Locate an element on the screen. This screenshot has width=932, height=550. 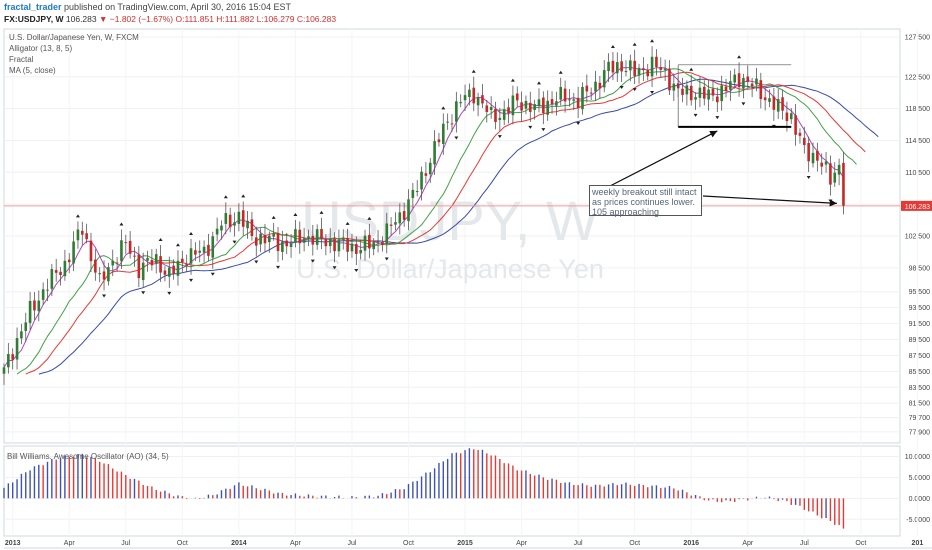
last-price: 106.283 is located at coordinates (81, 19).